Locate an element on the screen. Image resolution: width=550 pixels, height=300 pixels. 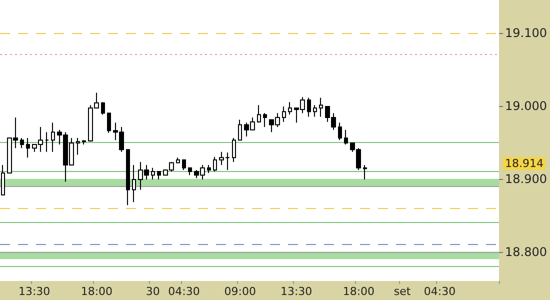
y-tick-label: 18.800 is located at coordinates (526, 251).